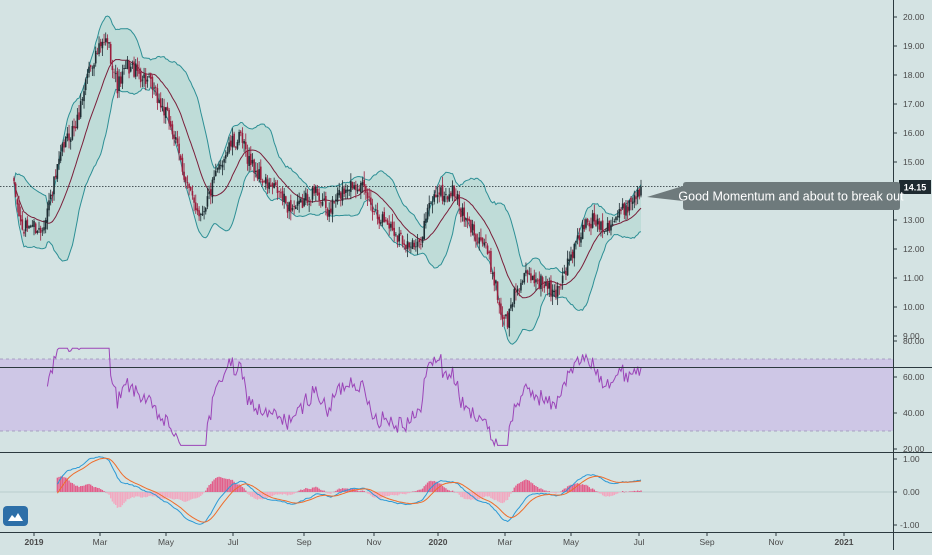  What do you see at coordinates (349, 490) in the screenshot?
I see `signal-line` at bounding box center [349, 490].